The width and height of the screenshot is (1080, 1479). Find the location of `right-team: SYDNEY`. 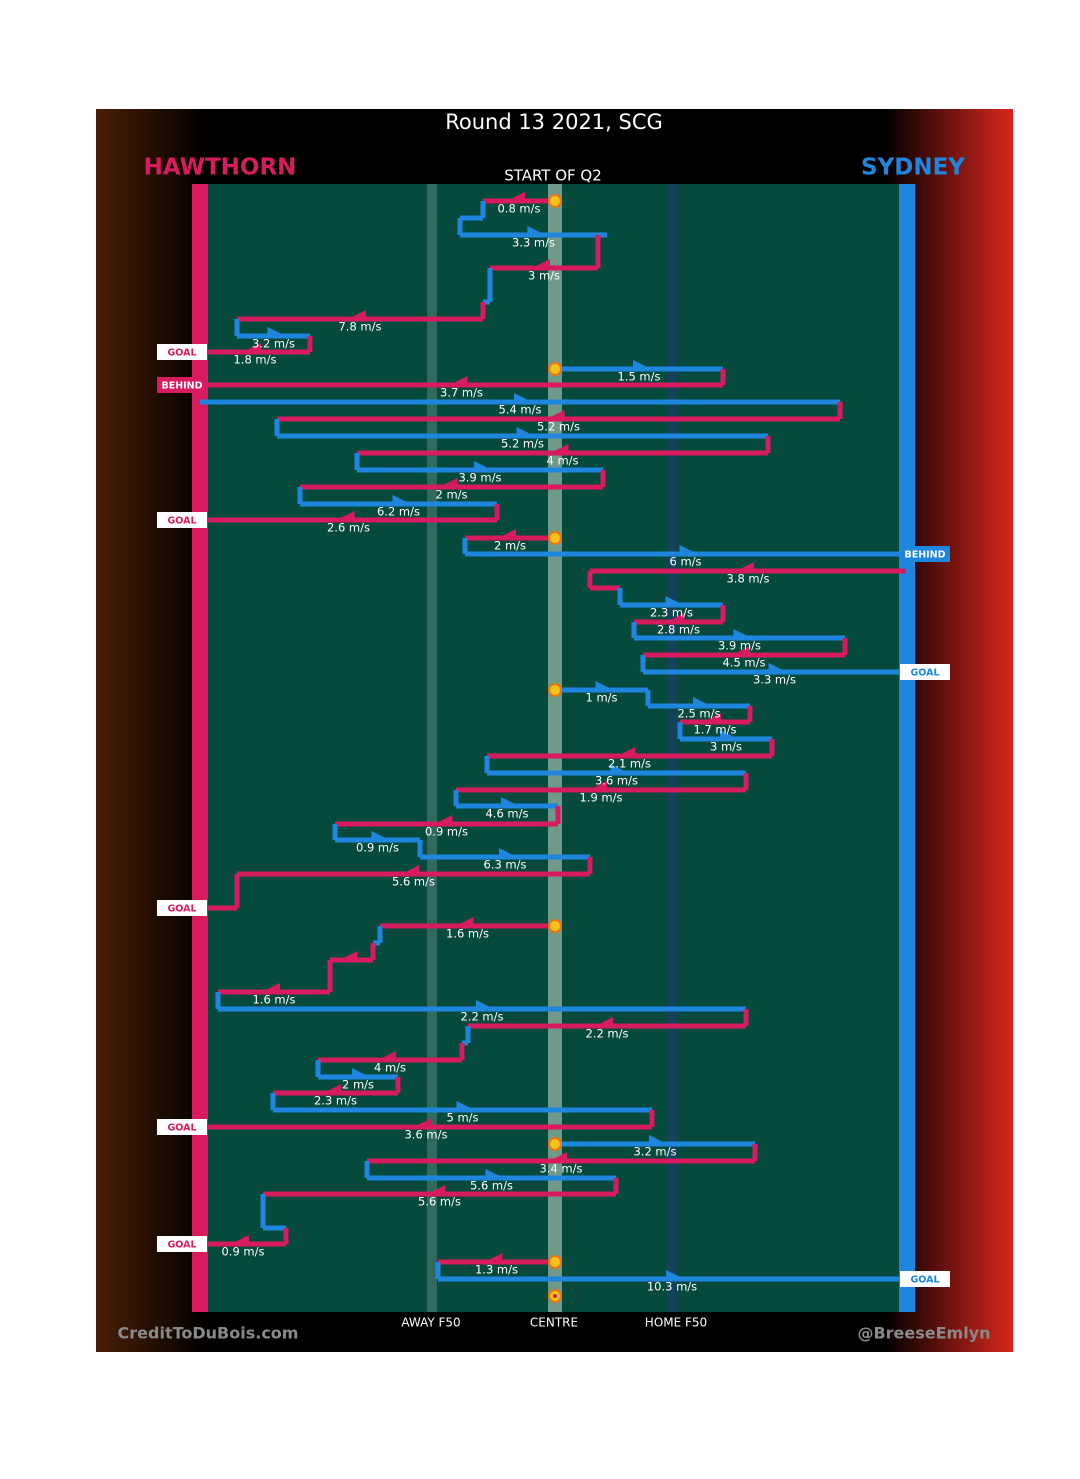

right-team: SYDNEY is located at coordinates (913, 168).